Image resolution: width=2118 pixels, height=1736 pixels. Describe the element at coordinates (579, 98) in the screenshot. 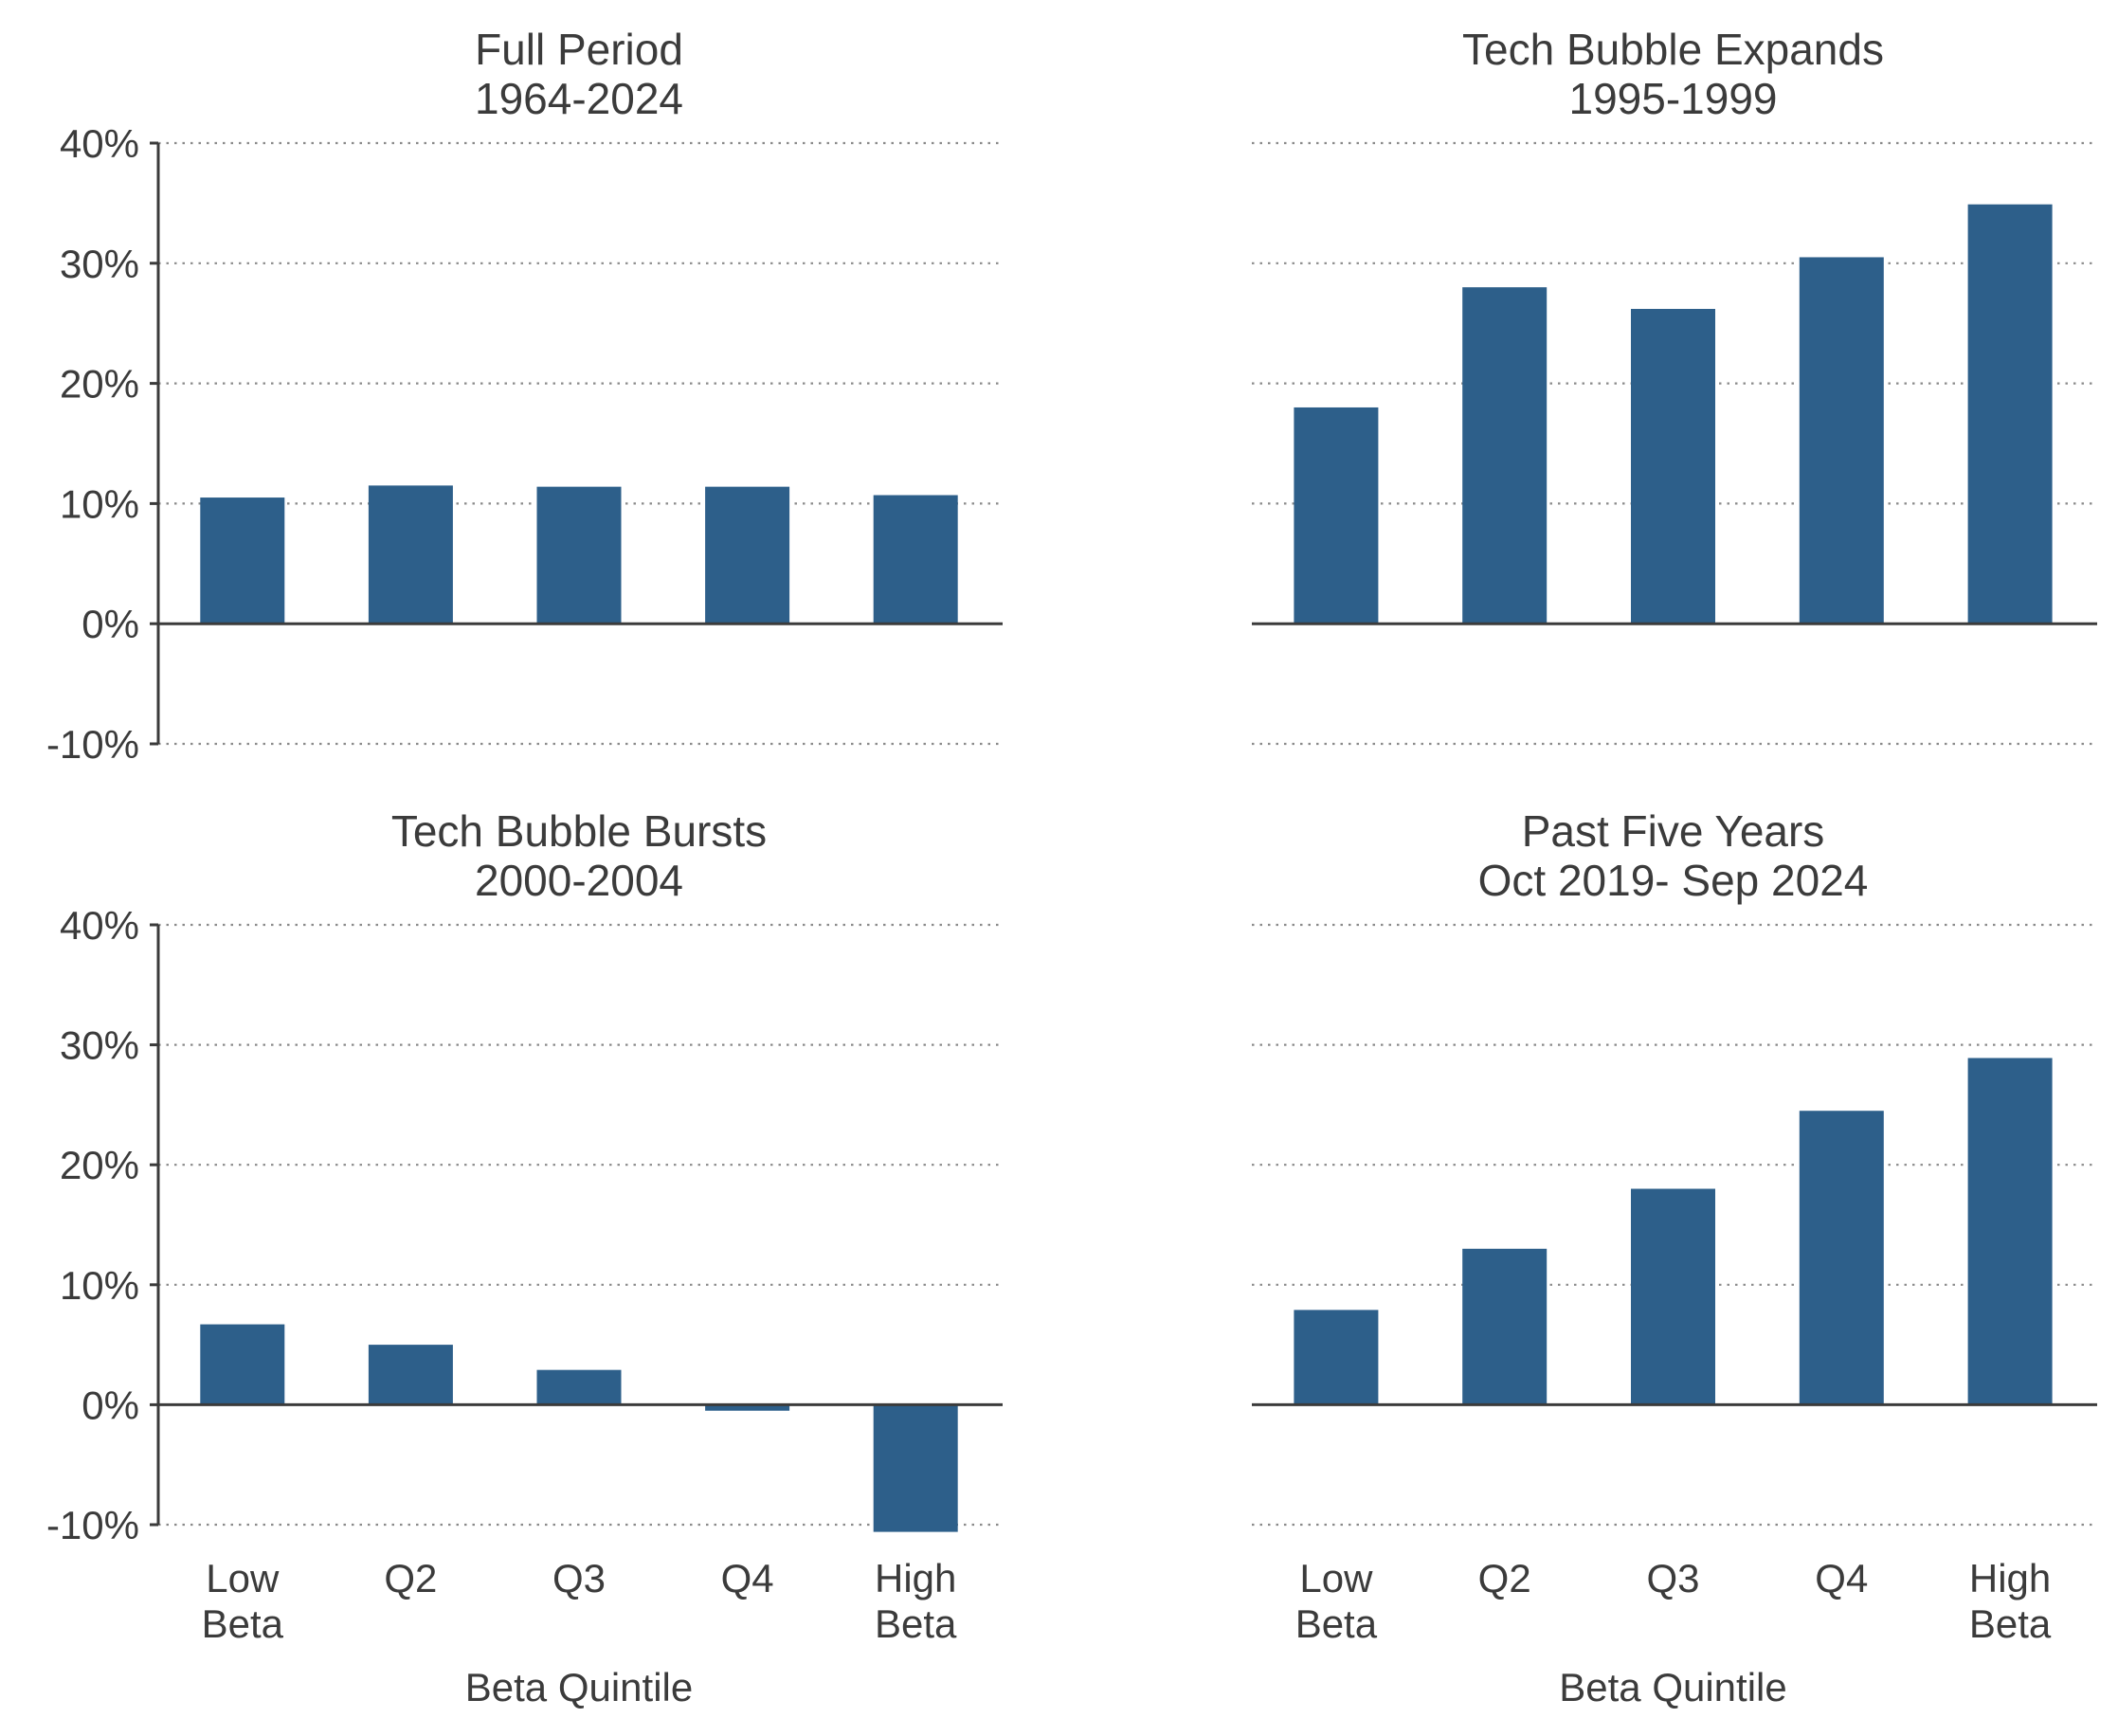

I see `panel-title-line2: 1964-2024` at that location.